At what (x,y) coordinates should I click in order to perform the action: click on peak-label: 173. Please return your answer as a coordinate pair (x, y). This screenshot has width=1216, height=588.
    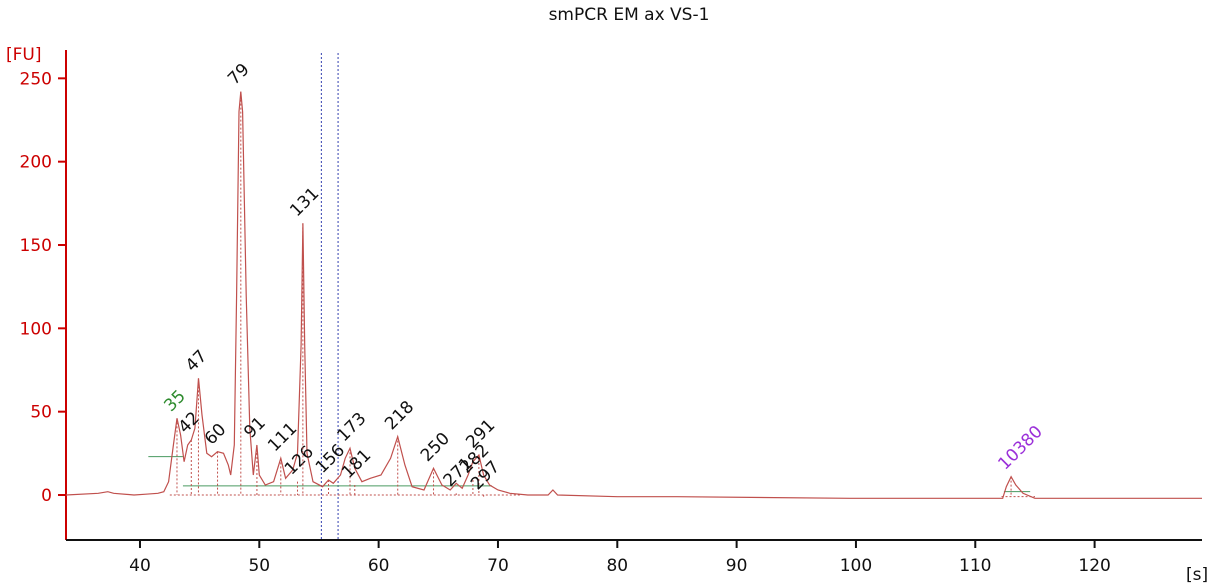
    Looking at the image, I should click on (351, 427).